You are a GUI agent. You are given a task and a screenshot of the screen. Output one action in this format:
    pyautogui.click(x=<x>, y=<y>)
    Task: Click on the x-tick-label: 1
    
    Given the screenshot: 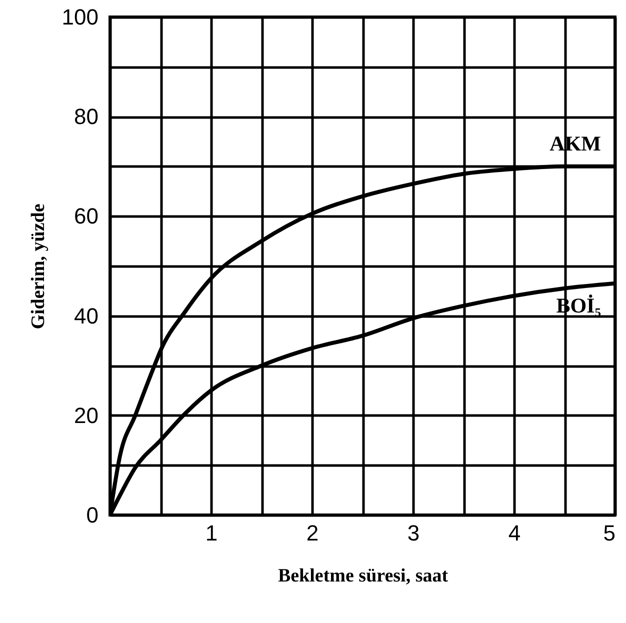 What is the action you would take?
    pyautogui.click(x=211, y=533)
    